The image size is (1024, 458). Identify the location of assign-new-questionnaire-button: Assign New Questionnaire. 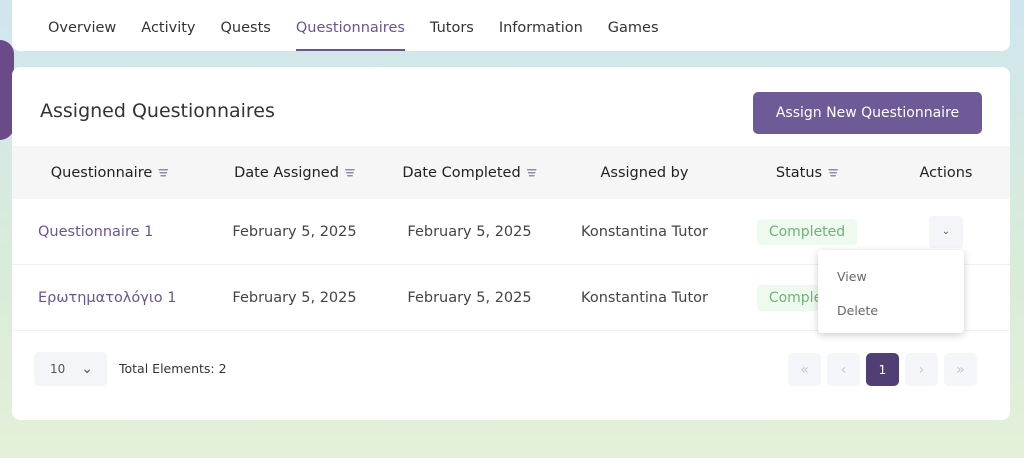
(867, 113).